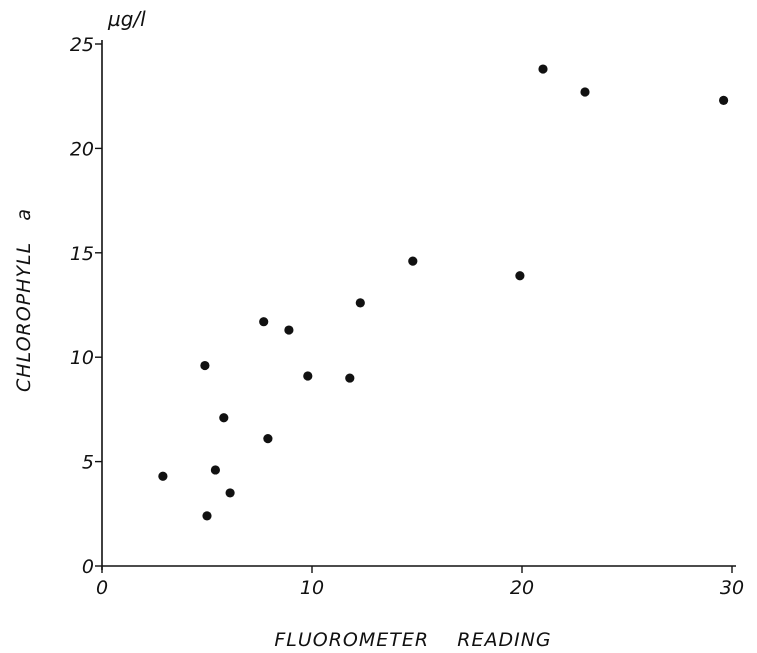 The width and height of the screenshot is (757, 653). Describe the element at coordinates (412, 640) in the screenshot. I see `x-axis-title: FLUOROMETER READING` at that location.